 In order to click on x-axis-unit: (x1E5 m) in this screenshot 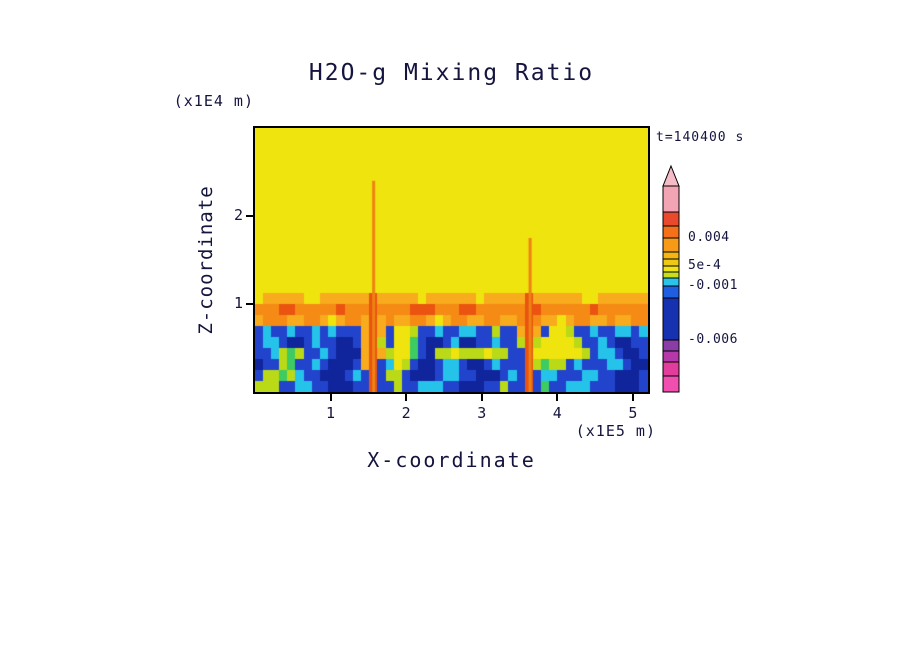, I will do `click(615, 431)`.